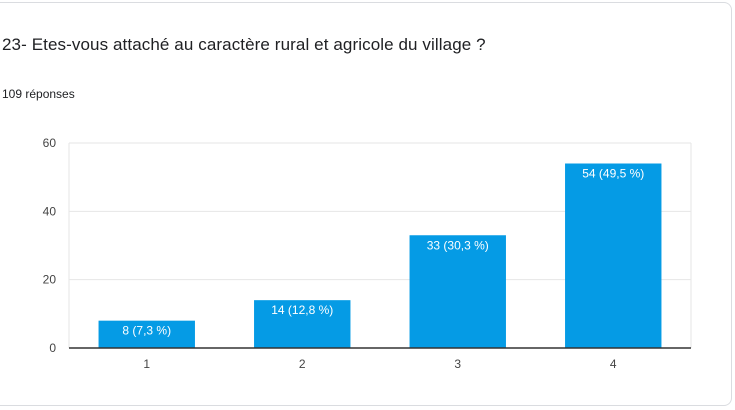 The image size is (735, 410). What do you see at coordinates (50, 280) in the screenshot?
I see `y-tick-label: 20` at bounding box center [50, 280].